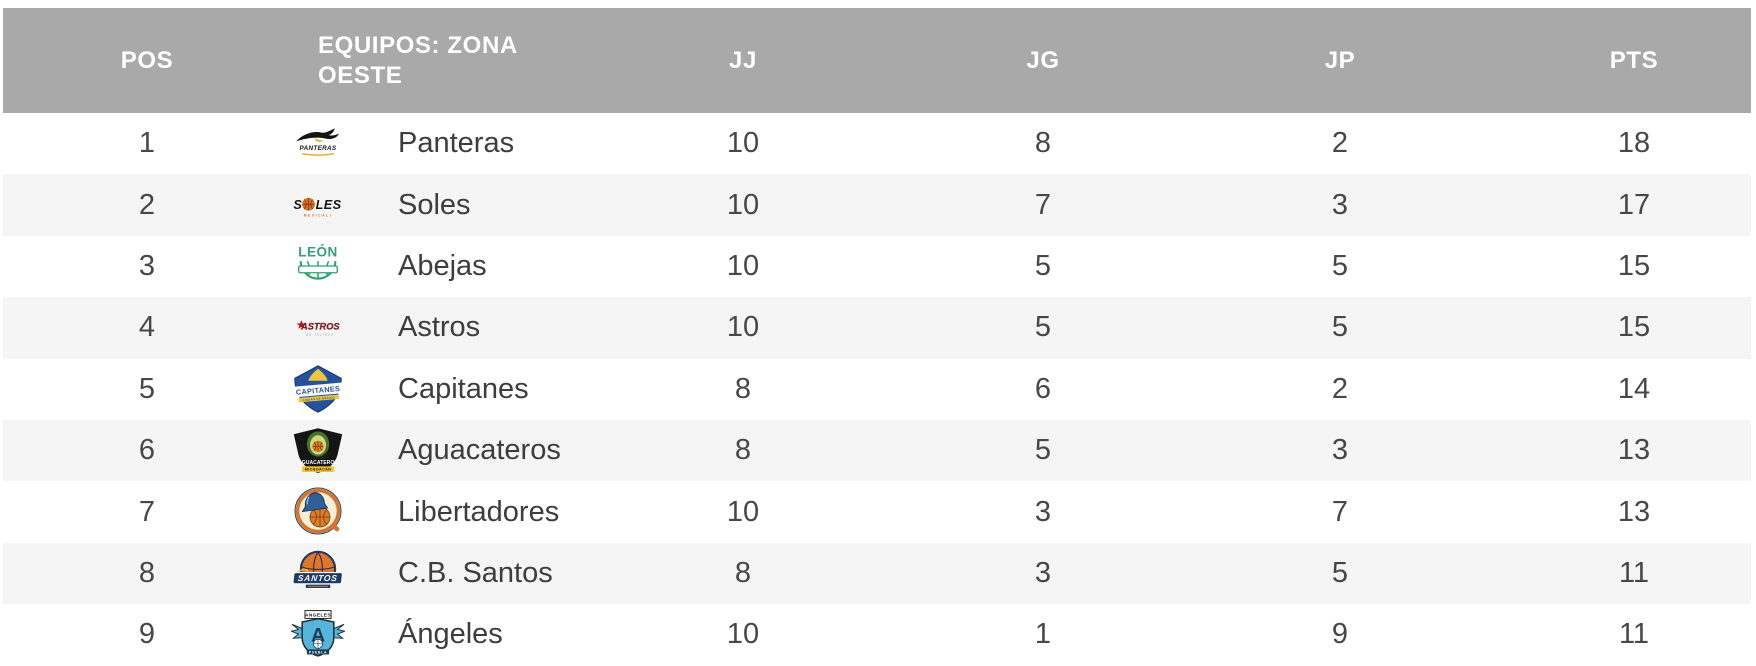  Describe the element at coordinates (1634, 388) in the screenshot. I see `pts-cell: 14` at that location.